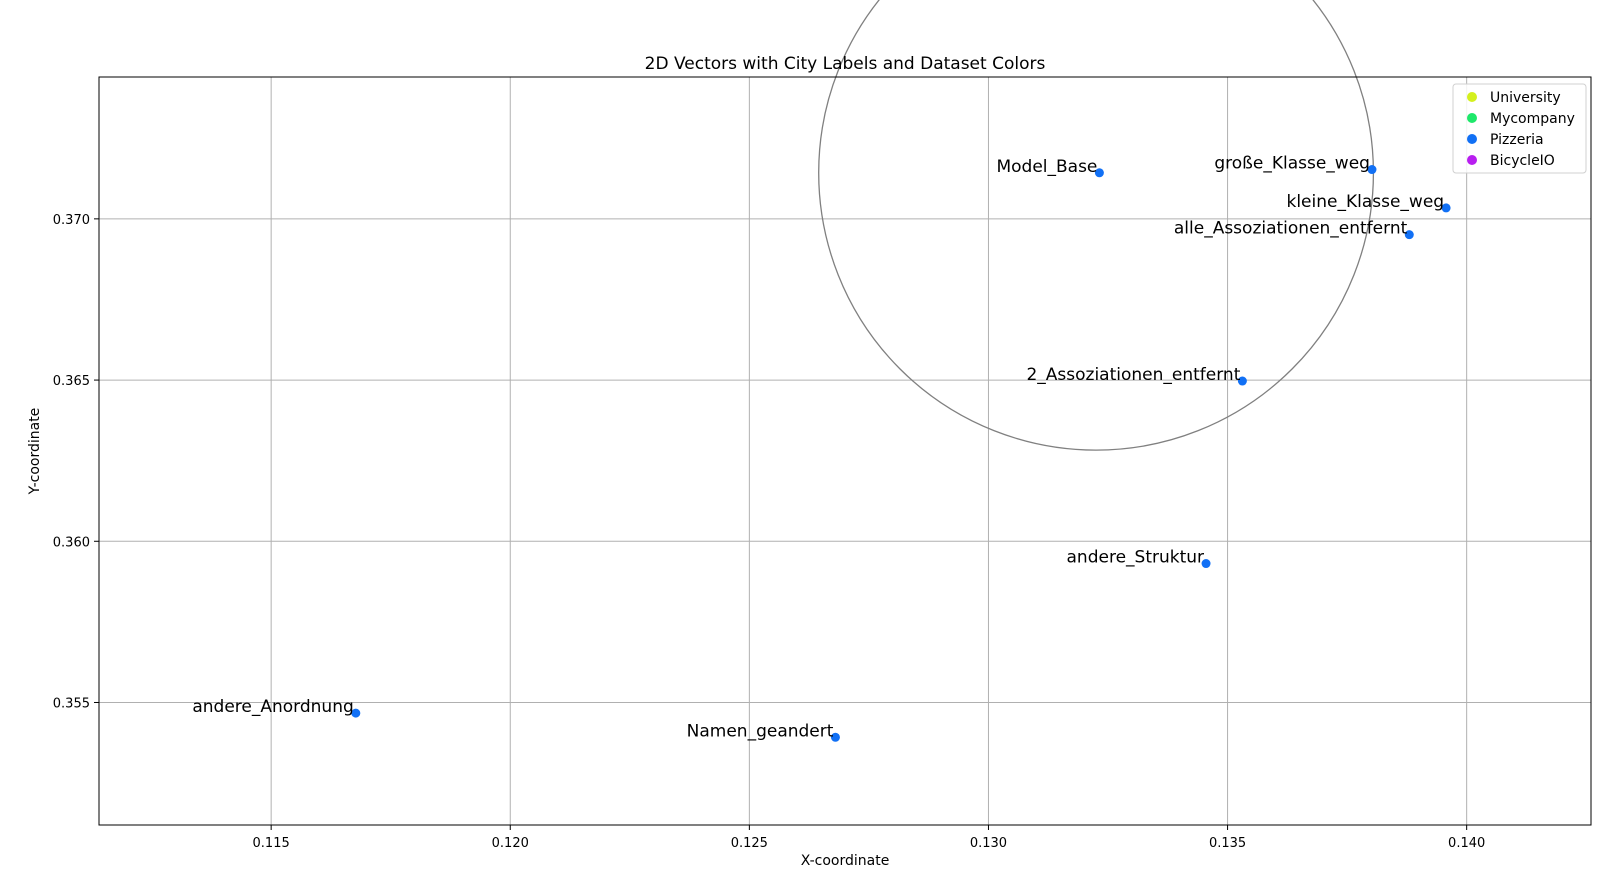 Image resolution: width=1601 pixels, height=877 pixels. Describe the element at coordinates (1227, 843) in the screenshot. I see `x-tick-label: 0.135` at that location.